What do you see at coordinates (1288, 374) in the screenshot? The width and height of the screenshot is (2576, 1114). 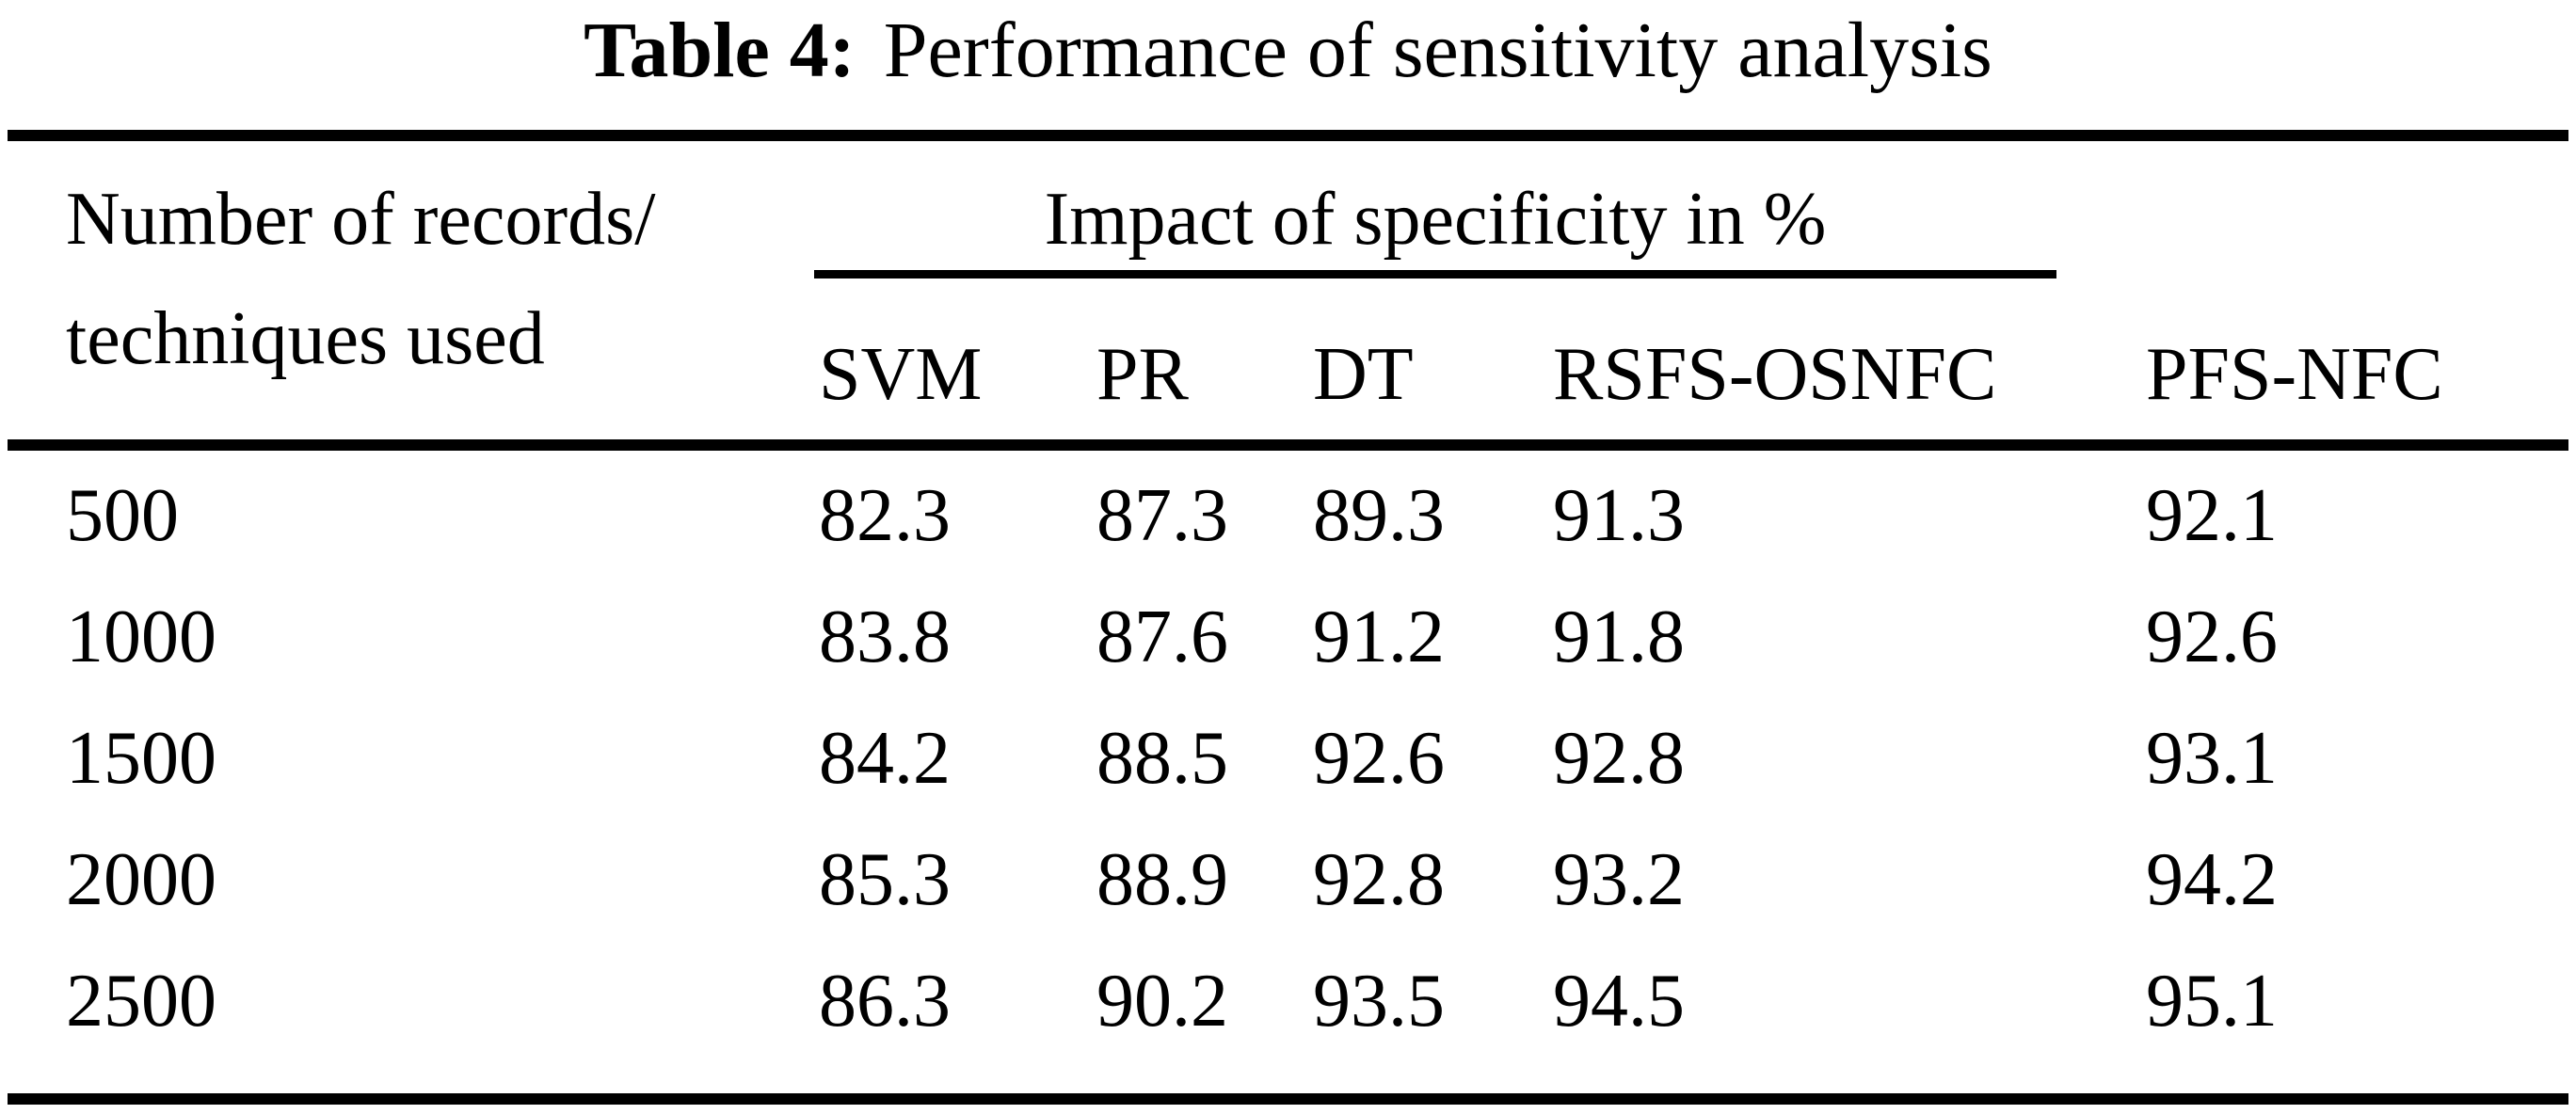 I see `column-header-row: SVM PR DT RSFS-OSNFC PFS-NFC` at bounding box center [1288, 374].